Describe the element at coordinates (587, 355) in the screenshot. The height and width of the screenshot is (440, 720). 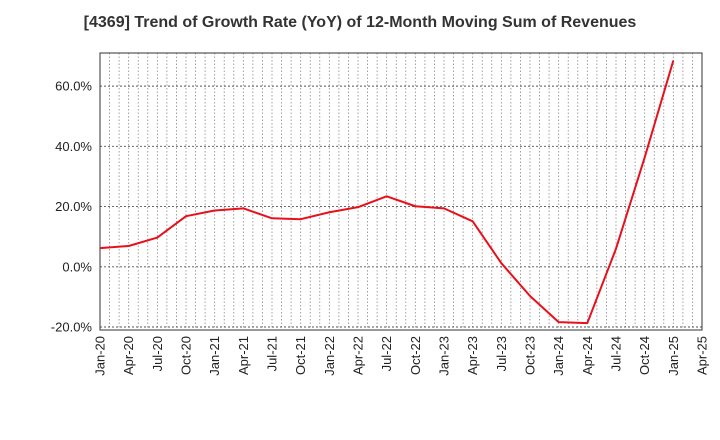
I see `x-tick-label: Apr-24` at that location.